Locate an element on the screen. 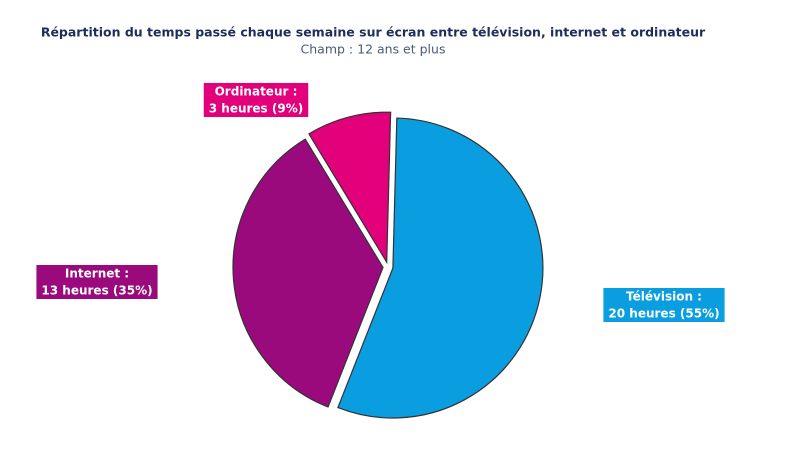  slice-value-label: 13 heures (35%) is located at coordinates (96, 291).